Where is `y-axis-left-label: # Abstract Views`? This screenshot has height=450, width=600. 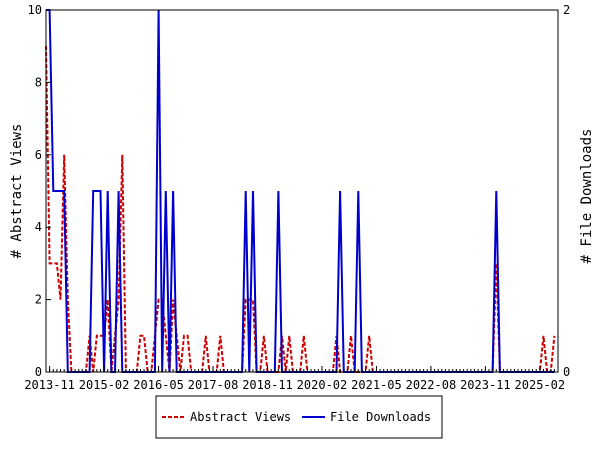
y-axis-left-label: # Abstract Views is located at coordinates (17, 191).